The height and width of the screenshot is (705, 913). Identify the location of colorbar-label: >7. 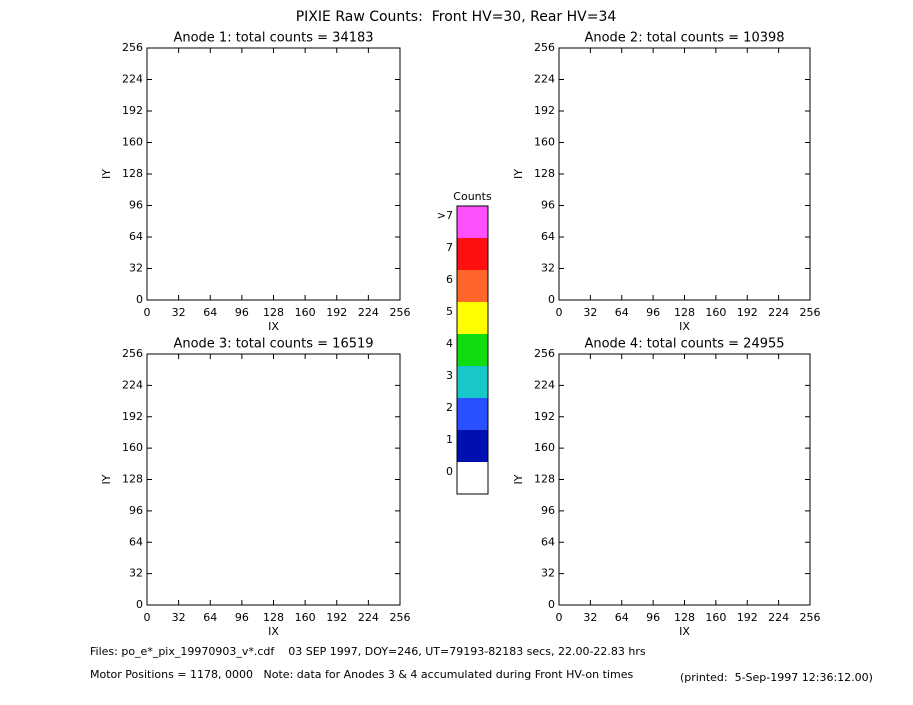
(445, 215).